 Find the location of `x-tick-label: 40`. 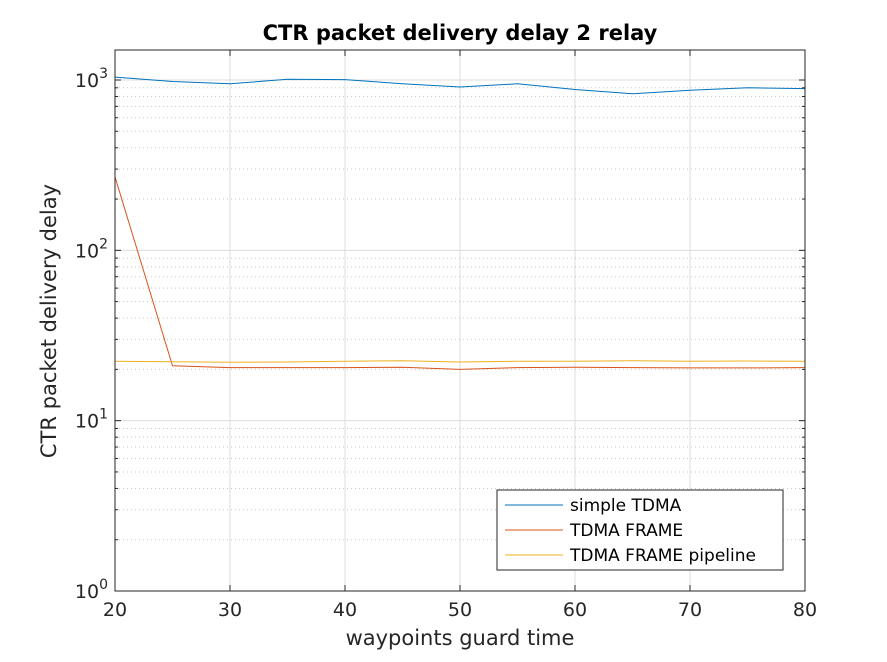

x-tick-label: 40 is located at coordinates (345, 610).